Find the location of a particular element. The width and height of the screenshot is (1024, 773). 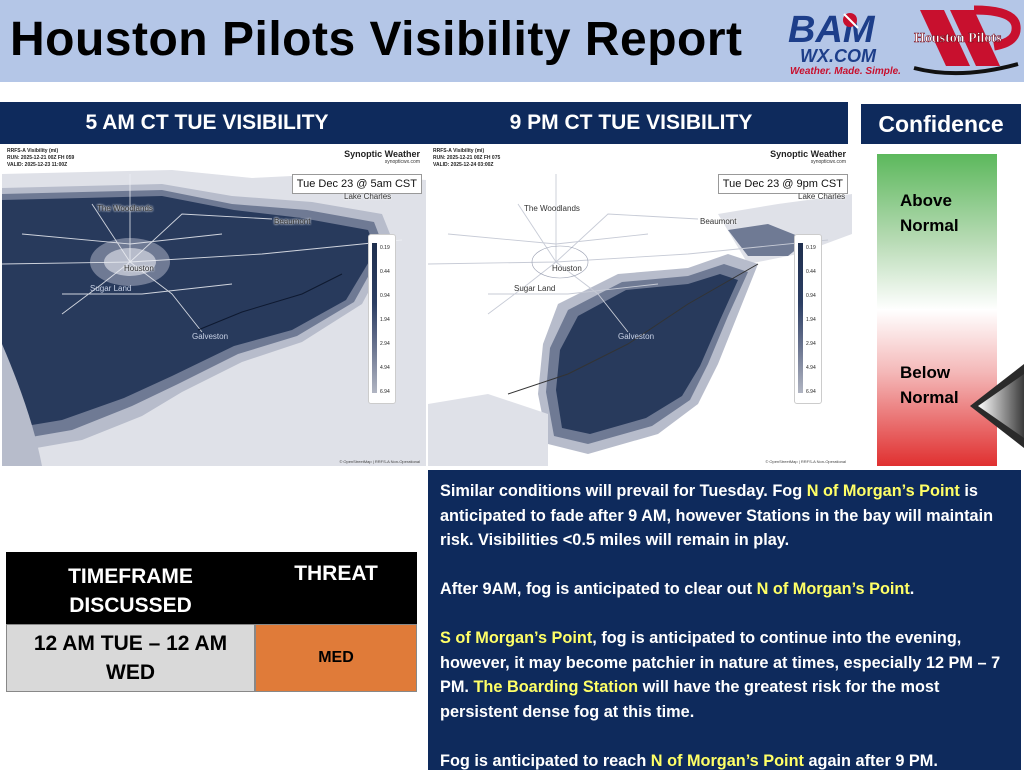

confidence-pointer-arrow-icon is located at coordinates (995, 406).